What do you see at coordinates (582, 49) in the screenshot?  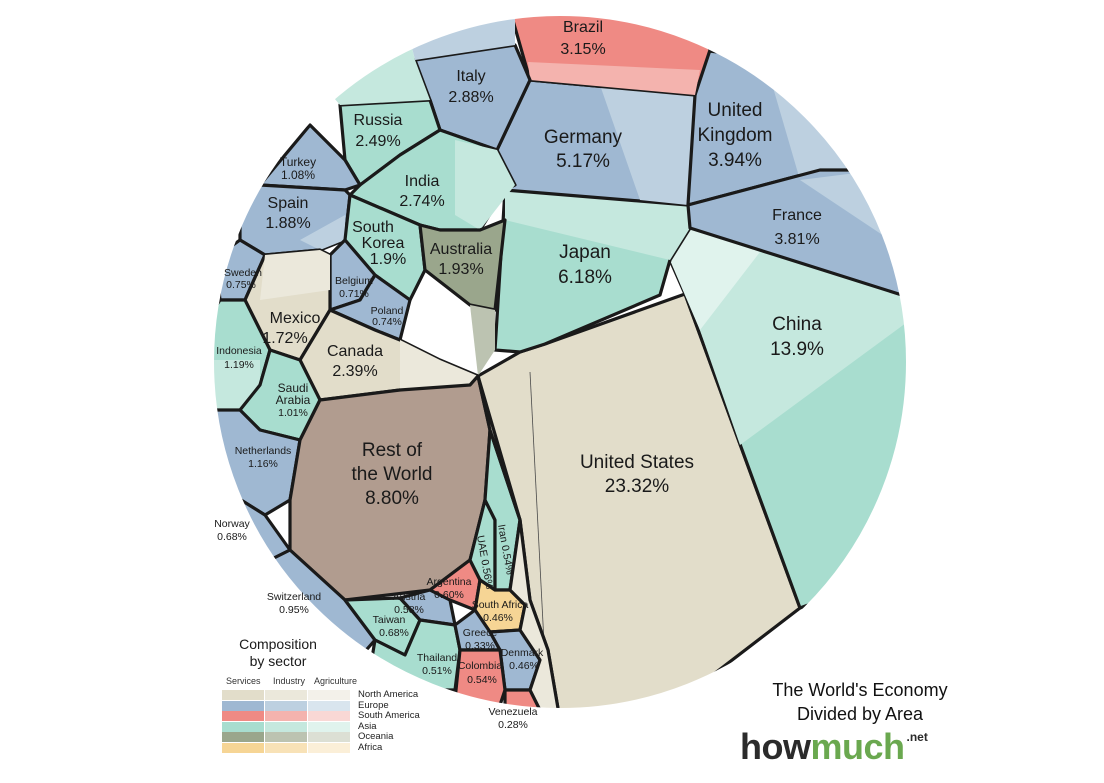 I see `label-brazil-value: 3.15%` at bounding box center [582, 49].